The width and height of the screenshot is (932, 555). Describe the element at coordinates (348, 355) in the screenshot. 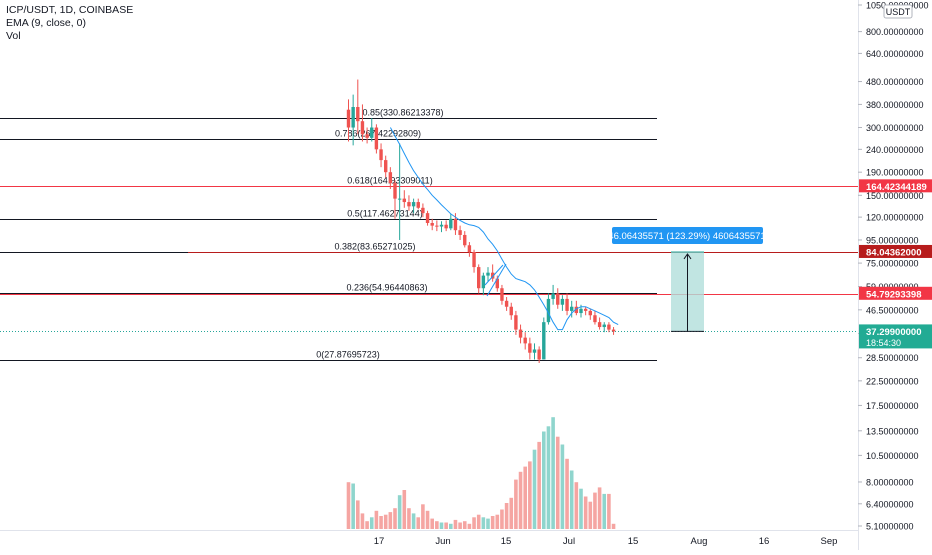

I see `fib-level-label: 0(27.87695723)` at that location.